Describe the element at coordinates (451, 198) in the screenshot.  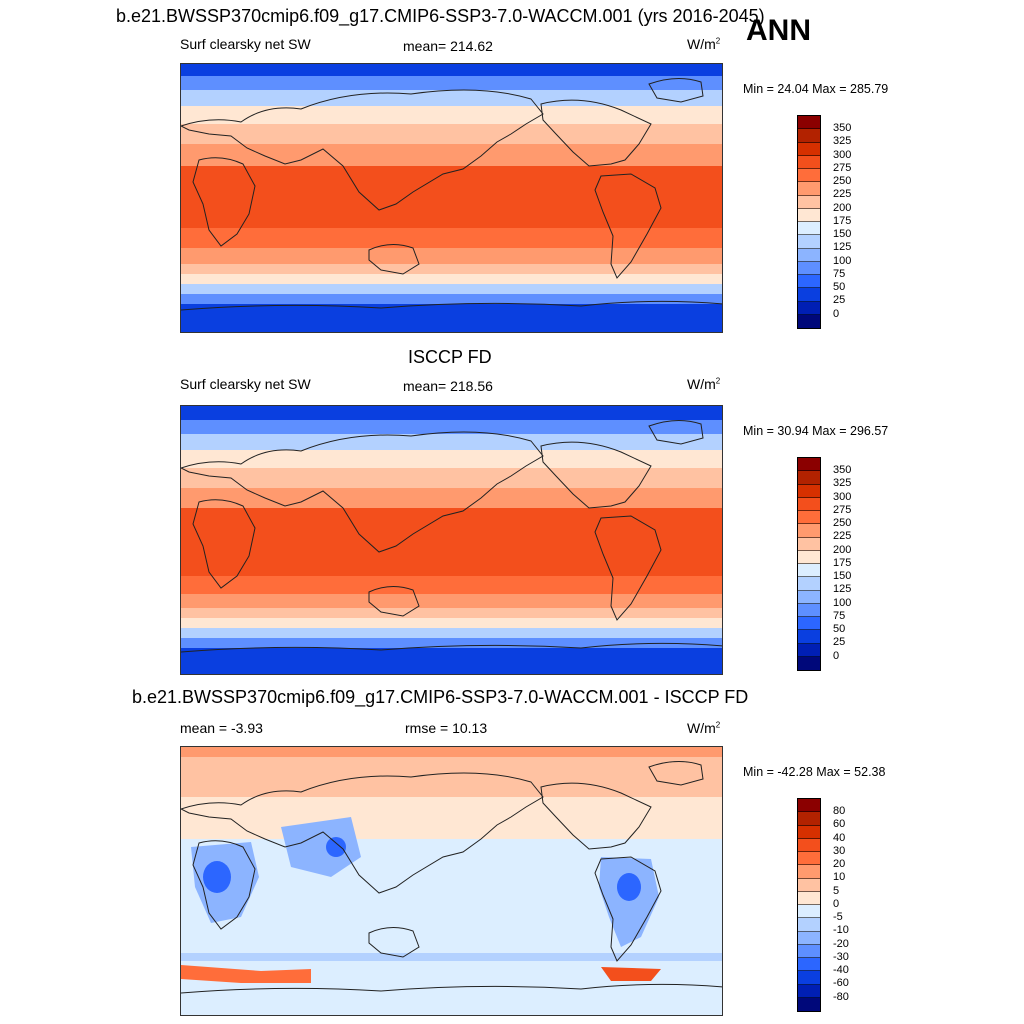
I see `panel1-map` at that location.